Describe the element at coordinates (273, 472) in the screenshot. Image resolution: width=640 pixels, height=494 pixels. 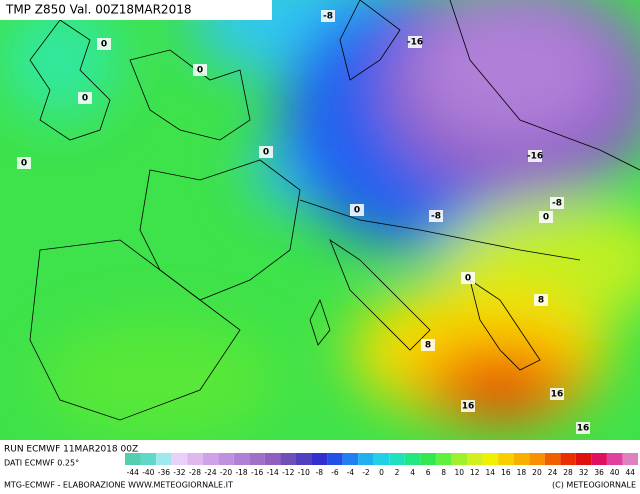
I see `legend-label: -14` at that location.